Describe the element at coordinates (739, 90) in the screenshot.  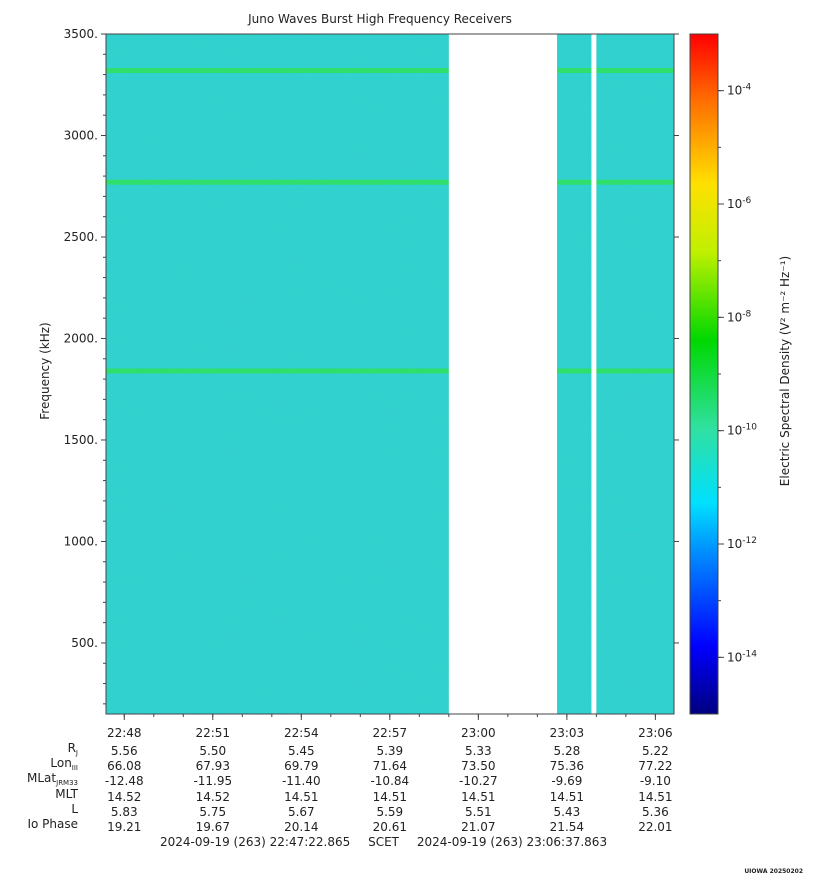
I see `colorbar-tick-label: 10-4` at that location.